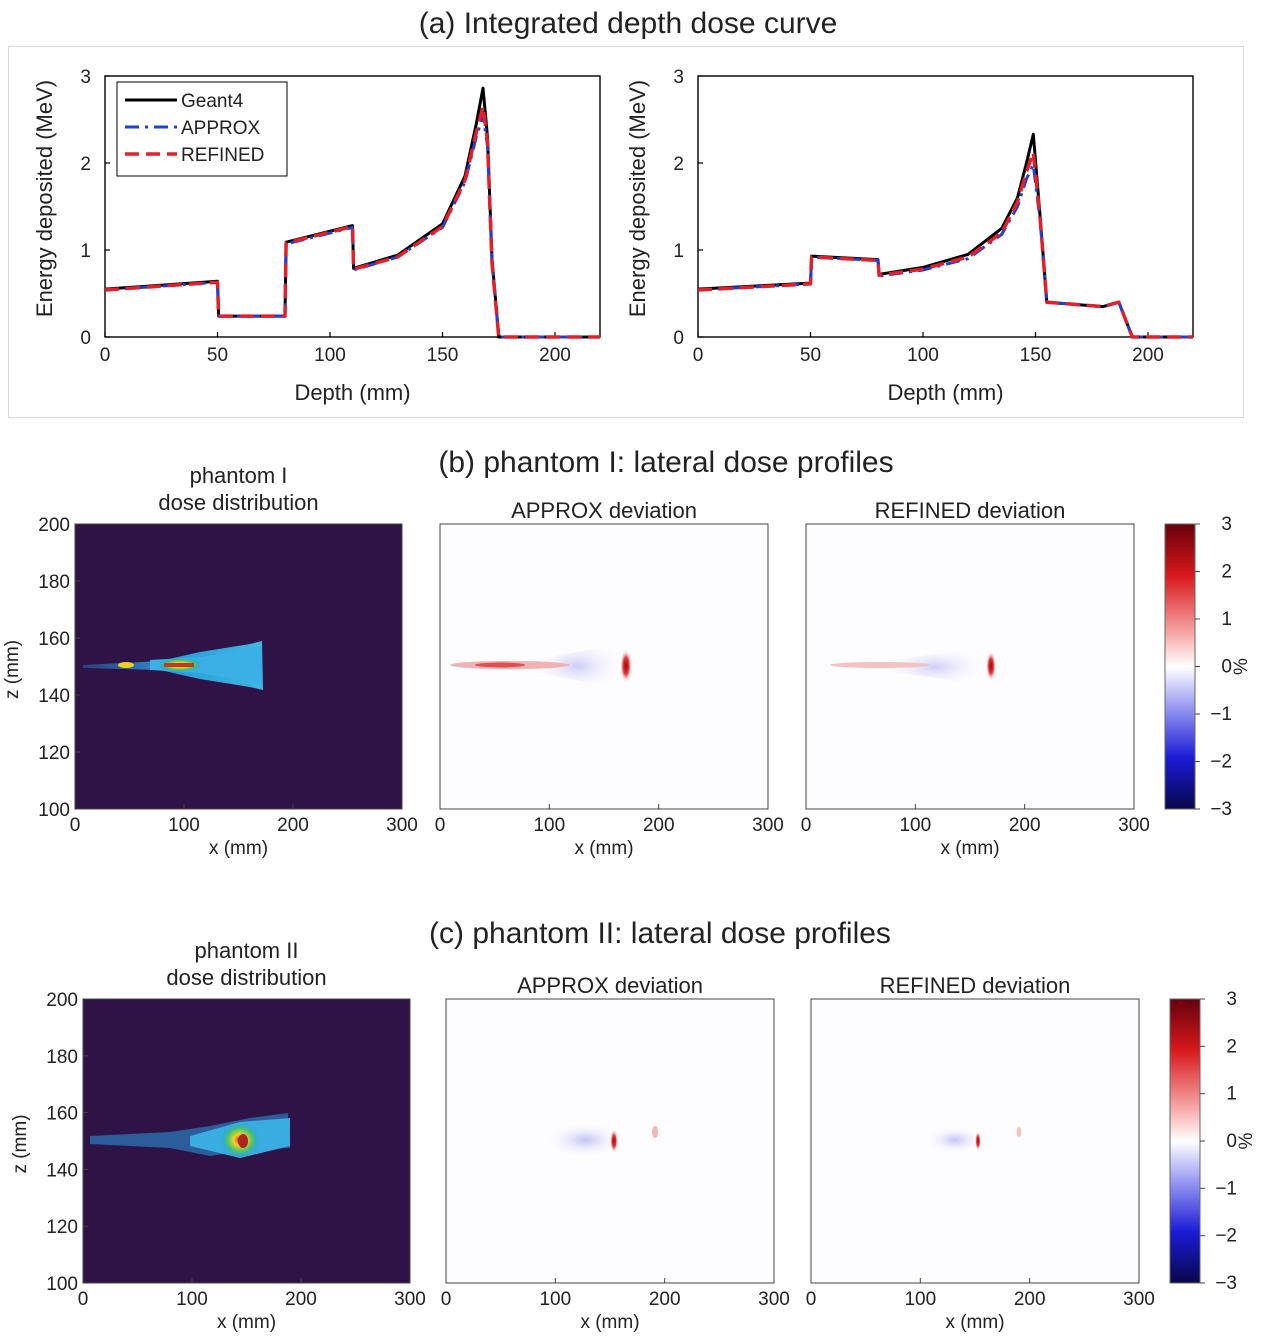  Describe the element at coordinates (678, 338) in the screenshot. I see `y-tick-label: 0` at that location.